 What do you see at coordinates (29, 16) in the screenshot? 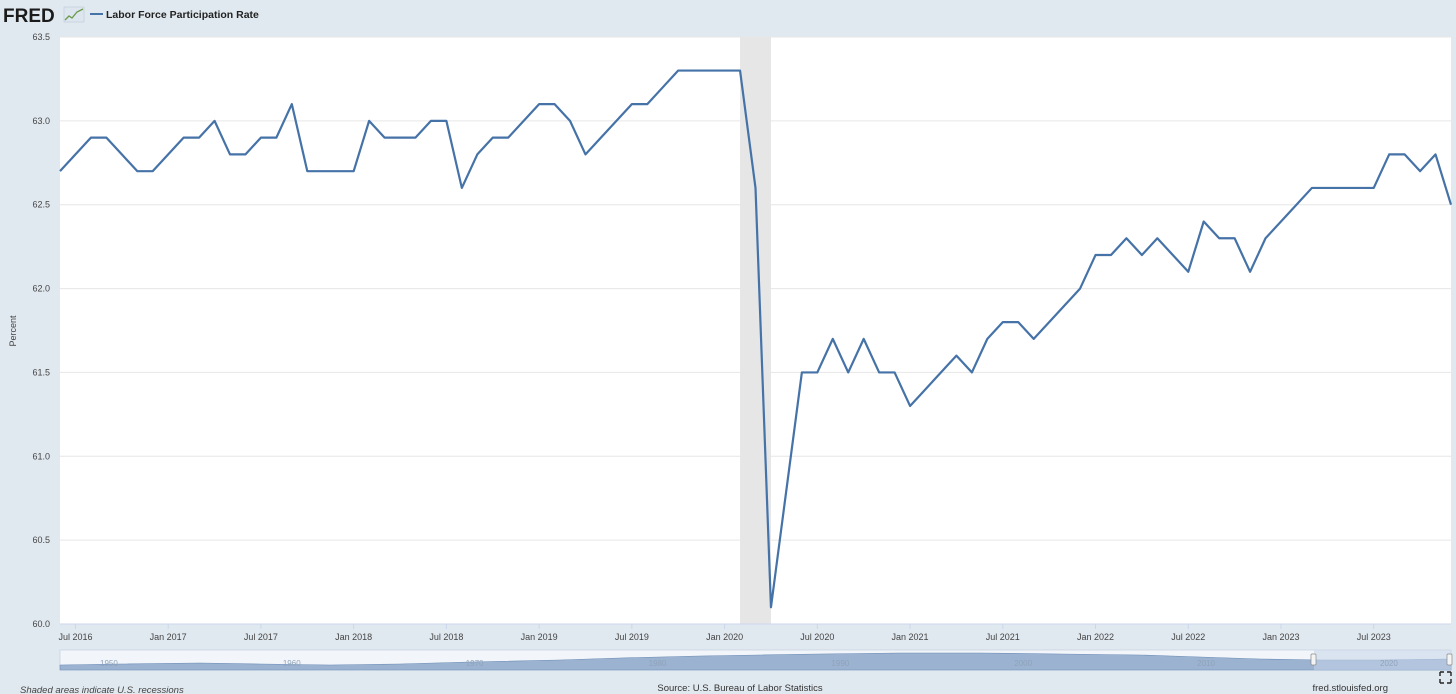
I see `fred-logo: FRED` at bounding box center [29, 16].